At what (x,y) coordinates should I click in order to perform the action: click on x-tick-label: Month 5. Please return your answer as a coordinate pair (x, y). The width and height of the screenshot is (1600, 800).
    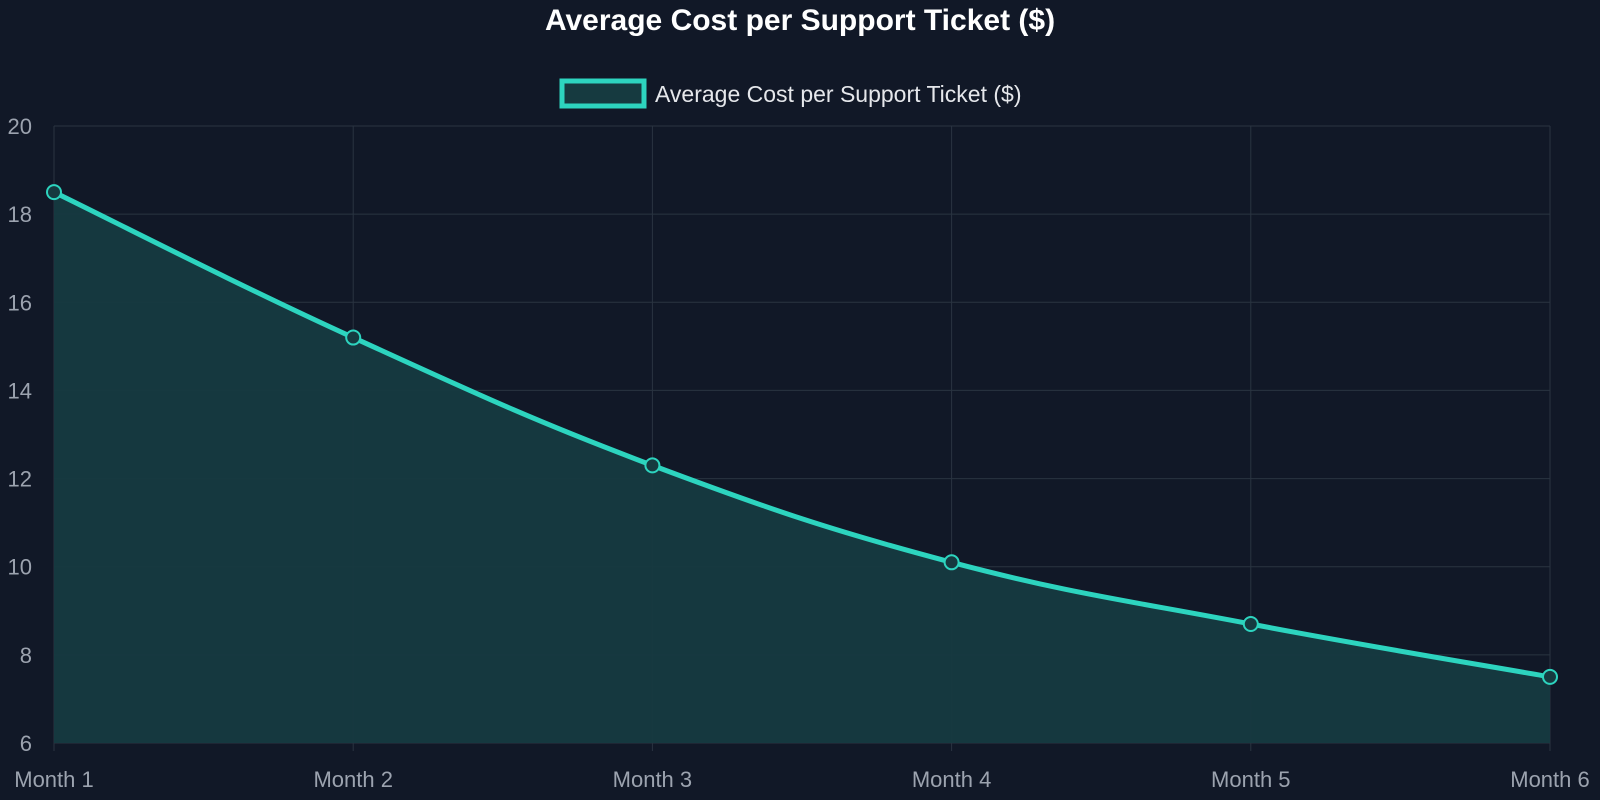
    Looking at the image, I should click on (1251, 779).